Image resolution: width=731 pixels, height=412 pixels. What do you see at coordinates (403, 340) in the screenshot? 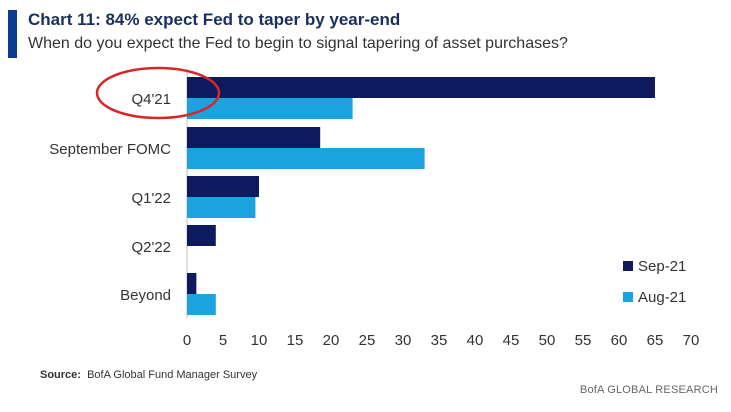
I see `x-tick-label: 30` at bounding box center [403, 340].